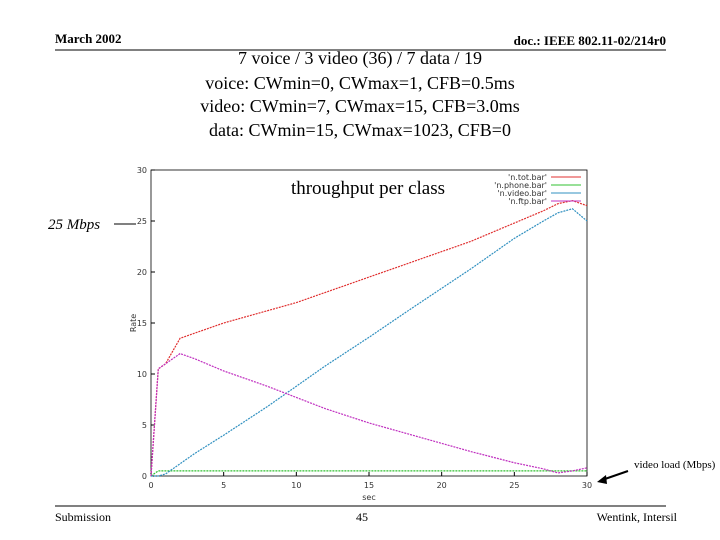  What do you see at coordinates (520, 185) in the screenshot?
I see `legend-label: 'n.phone.bar'` at bounding box center [520, 185].